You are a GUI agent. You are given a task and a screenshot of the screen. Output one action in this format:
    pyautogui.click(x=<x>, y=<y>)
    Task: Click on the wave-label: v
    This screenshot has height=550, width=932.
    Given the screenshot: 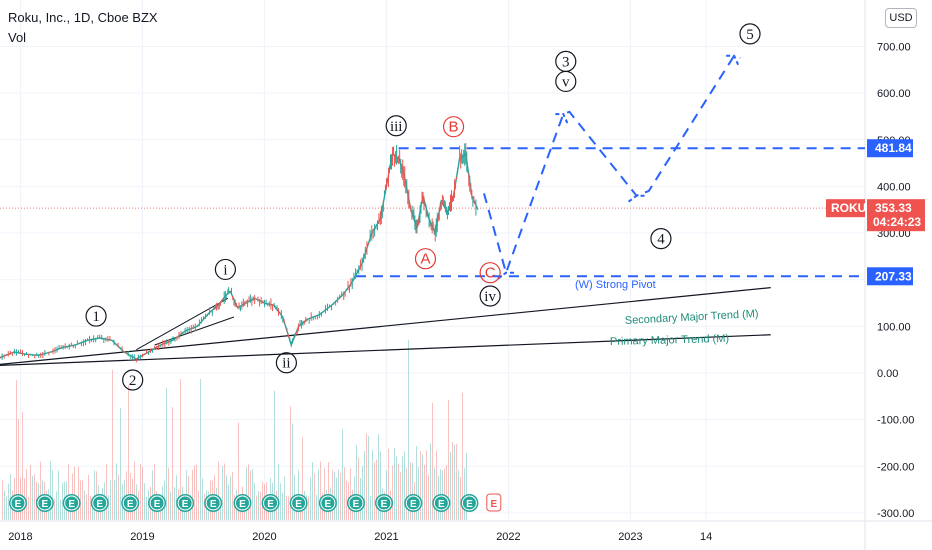 What is the action you would take?
    pyautogui.click(x=566, y=82)
    